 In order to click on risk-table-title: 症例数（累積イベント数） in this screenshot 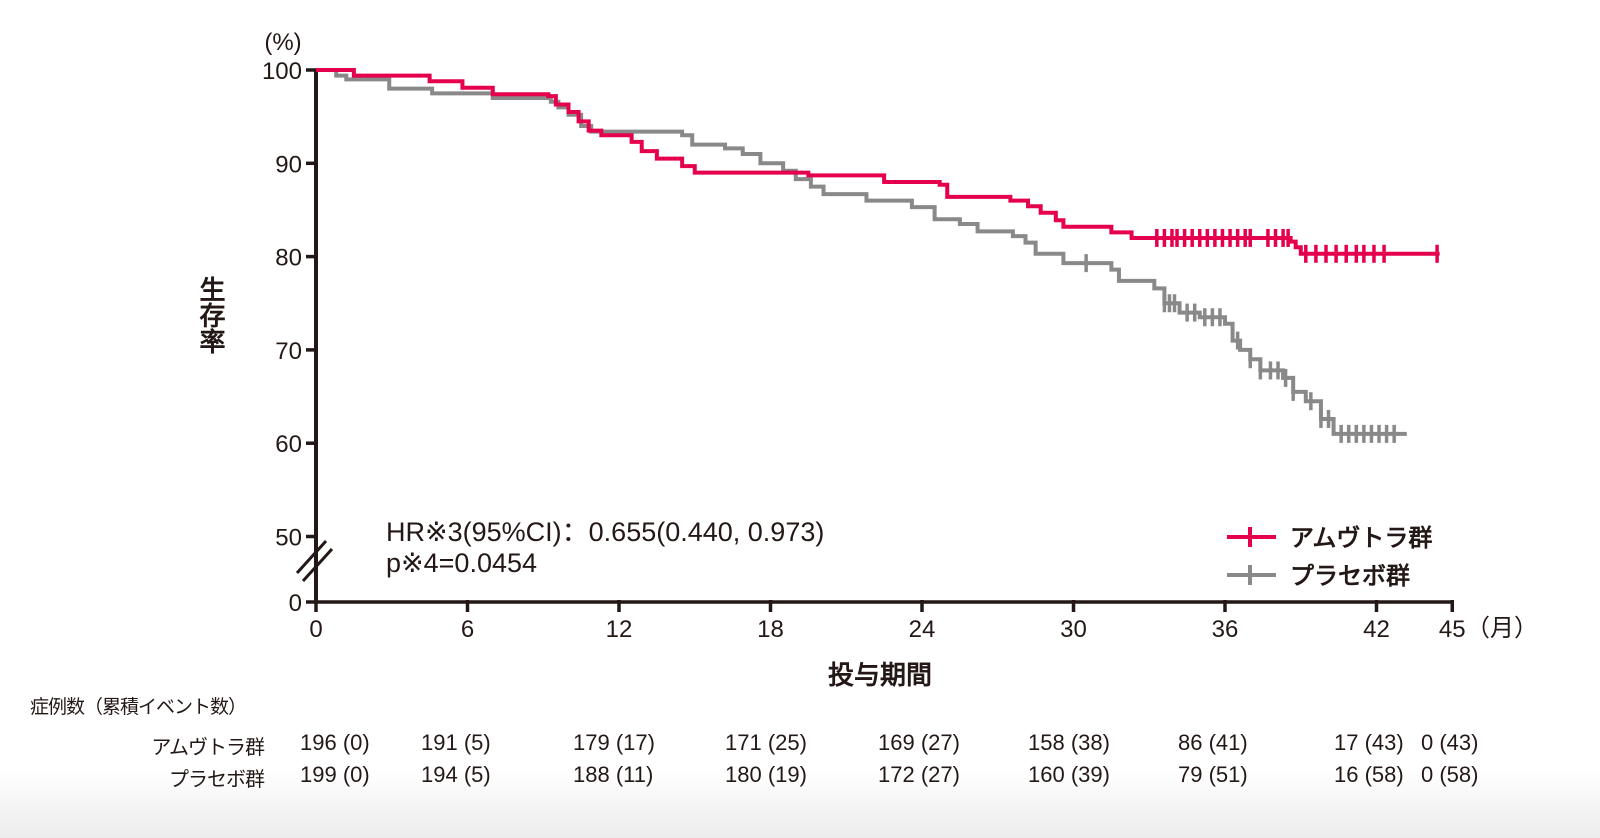, I will do `click(138, 707)`.